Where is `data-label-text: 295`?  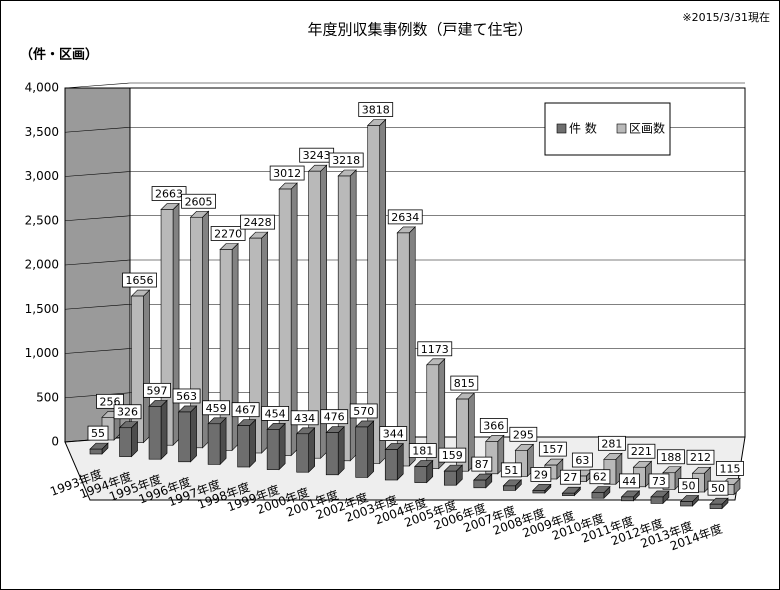
data-label-text: 295 is located at coordinates (523, 434).